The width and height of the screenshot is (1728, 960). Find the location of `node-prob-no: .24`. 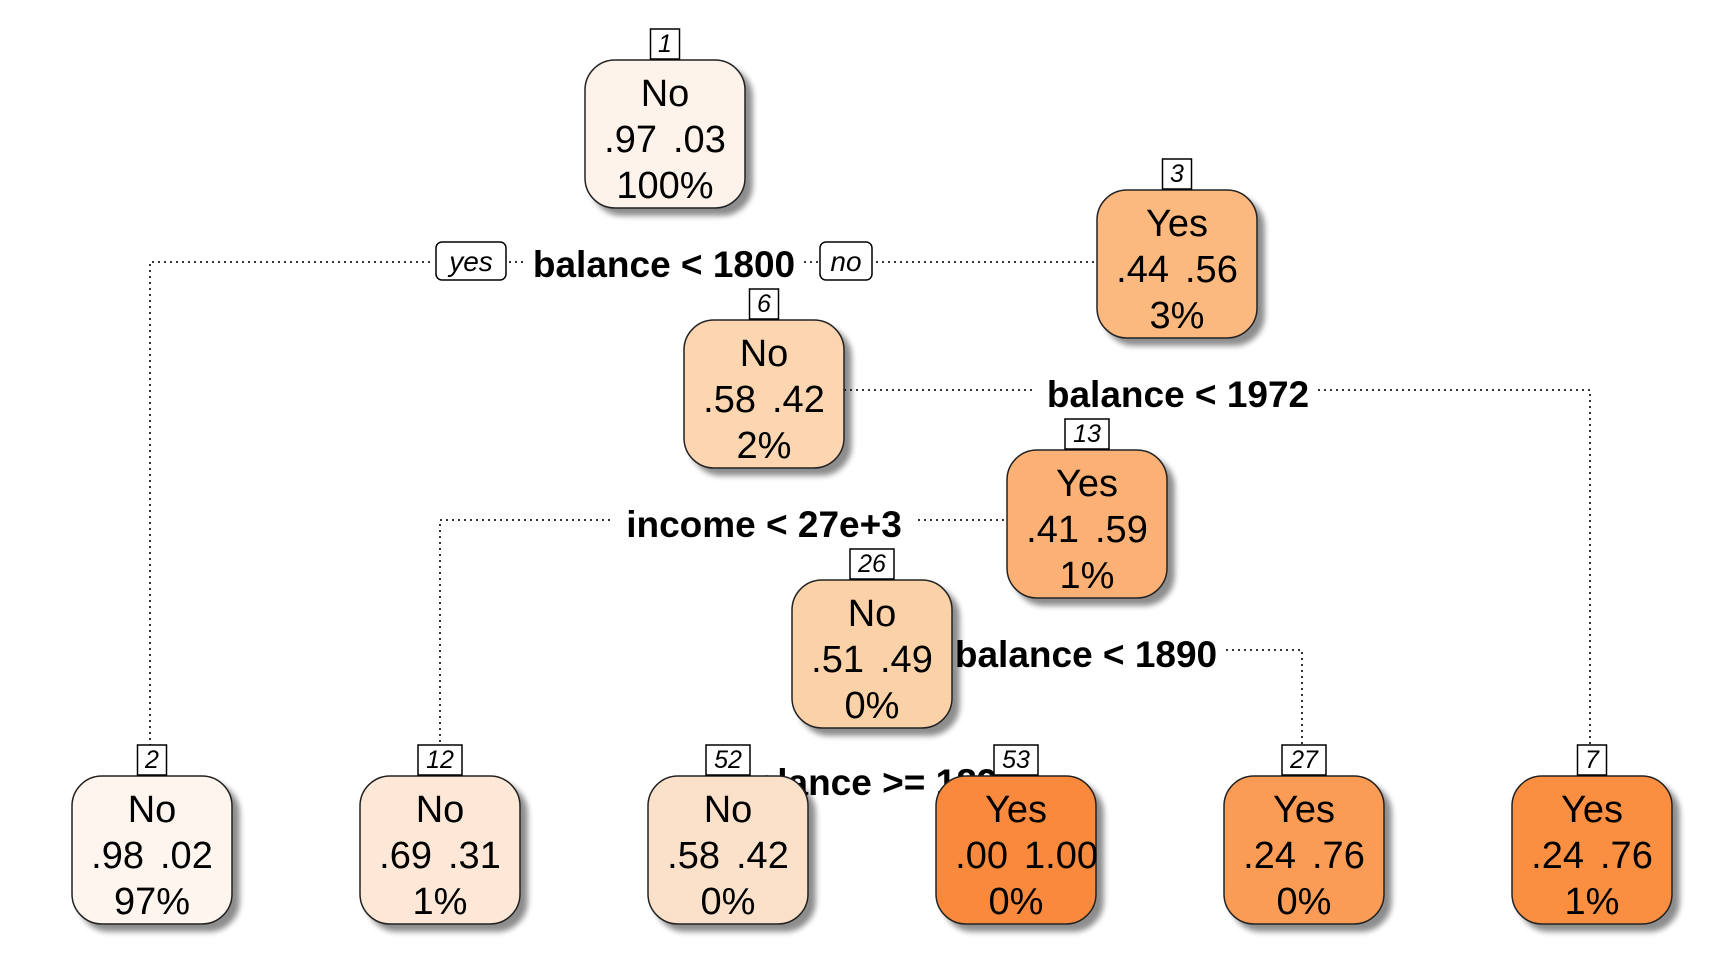

node-prob-no: .24 is located at coordinates (1269, 856).